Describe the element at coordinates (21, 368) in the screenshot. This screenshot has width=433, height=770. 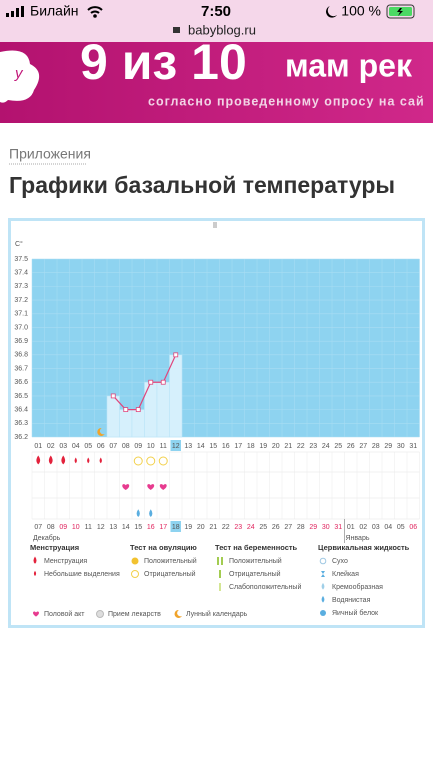
I see `y-tick-label: 36.7` at that location.